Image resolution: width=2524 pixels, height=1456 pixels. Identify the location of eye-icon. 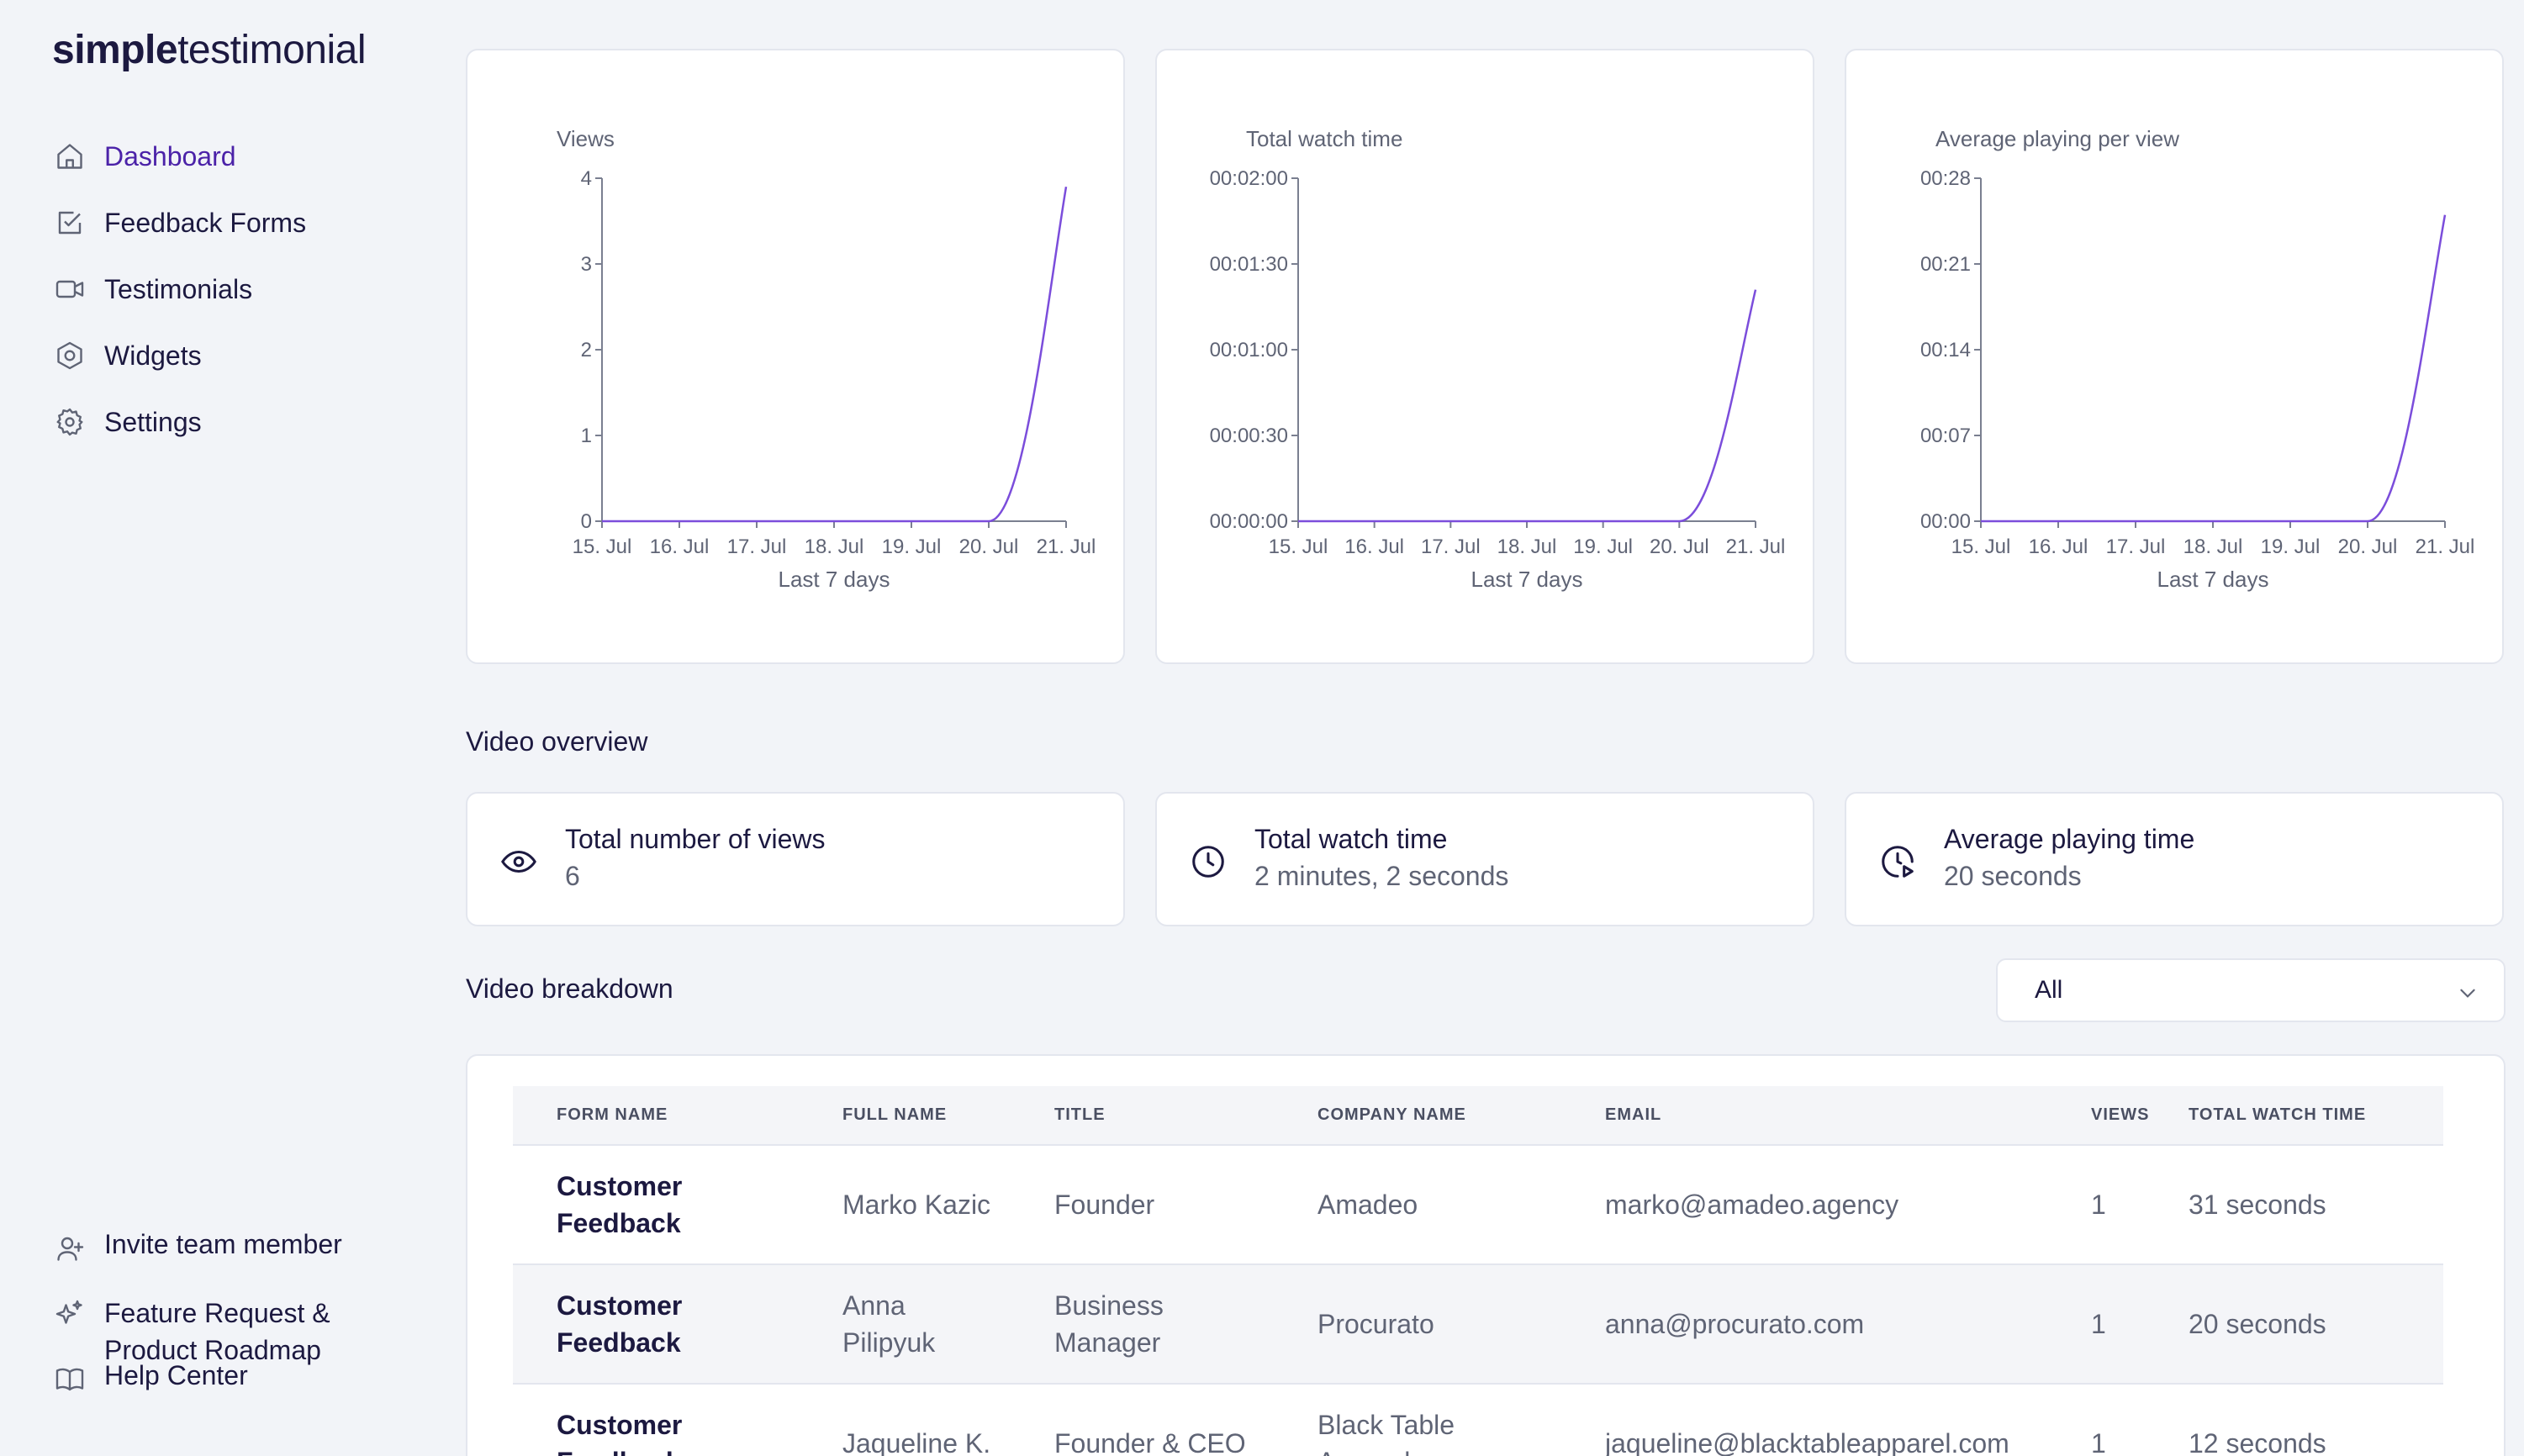
(518, 862).